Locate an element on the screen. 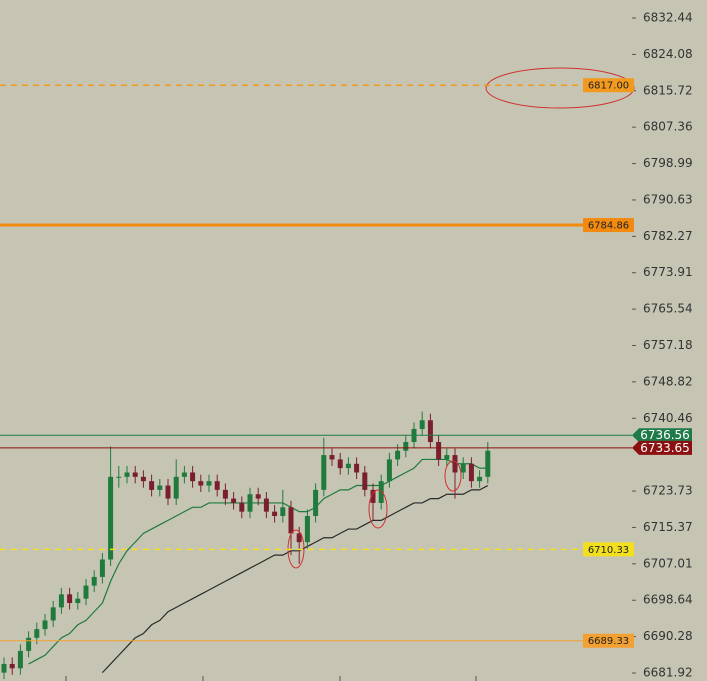  y-tick-label: 6824.08 is located at coordinates (668, 54).